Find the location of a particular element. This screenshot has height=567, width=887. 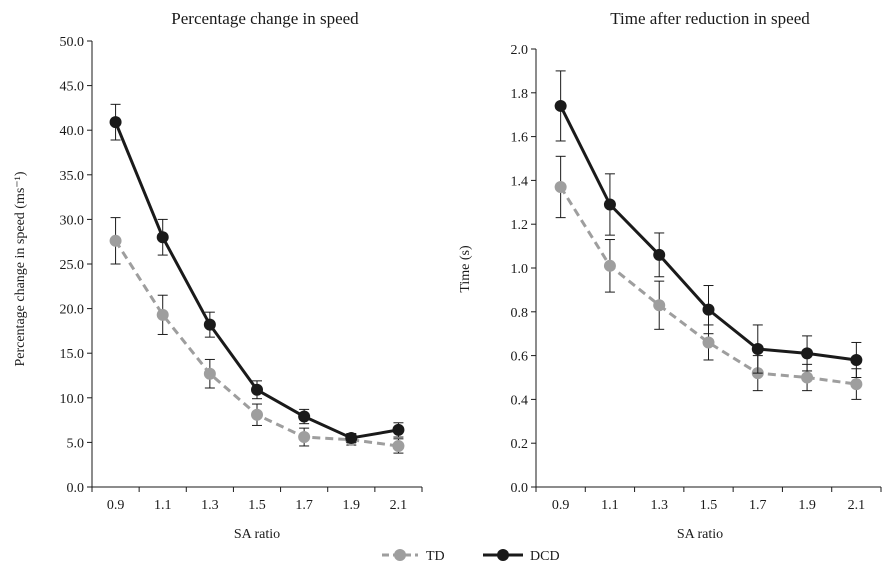

legend-dcd-marker is located at coordinates (503, 555).